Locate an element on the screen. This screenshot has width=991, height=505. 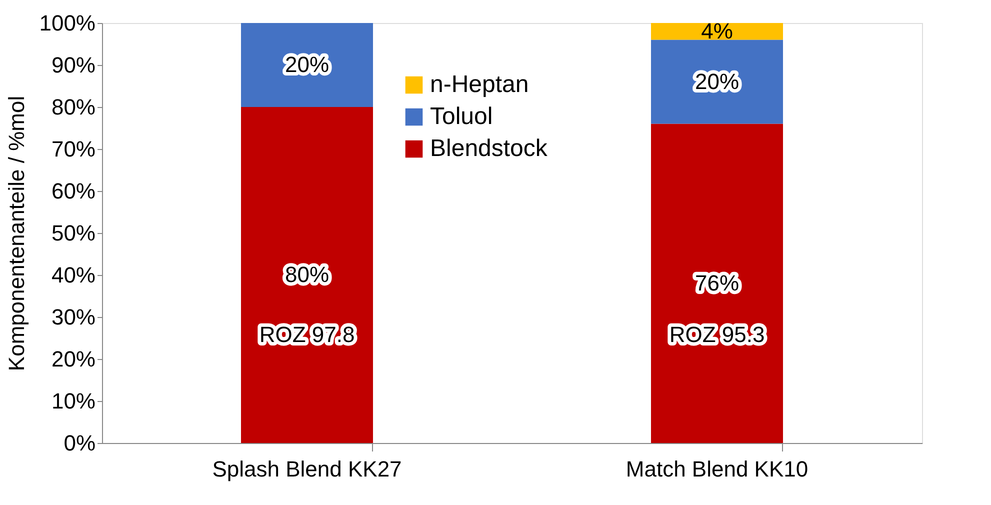
y-tick-label: 60% is located at coordinates (73, 191).